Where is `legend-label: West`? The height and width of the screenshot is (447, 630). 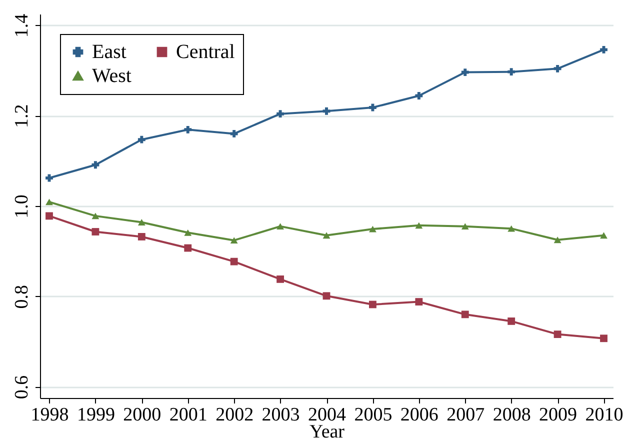
legend-label: West is located at coordinates (112, 76).